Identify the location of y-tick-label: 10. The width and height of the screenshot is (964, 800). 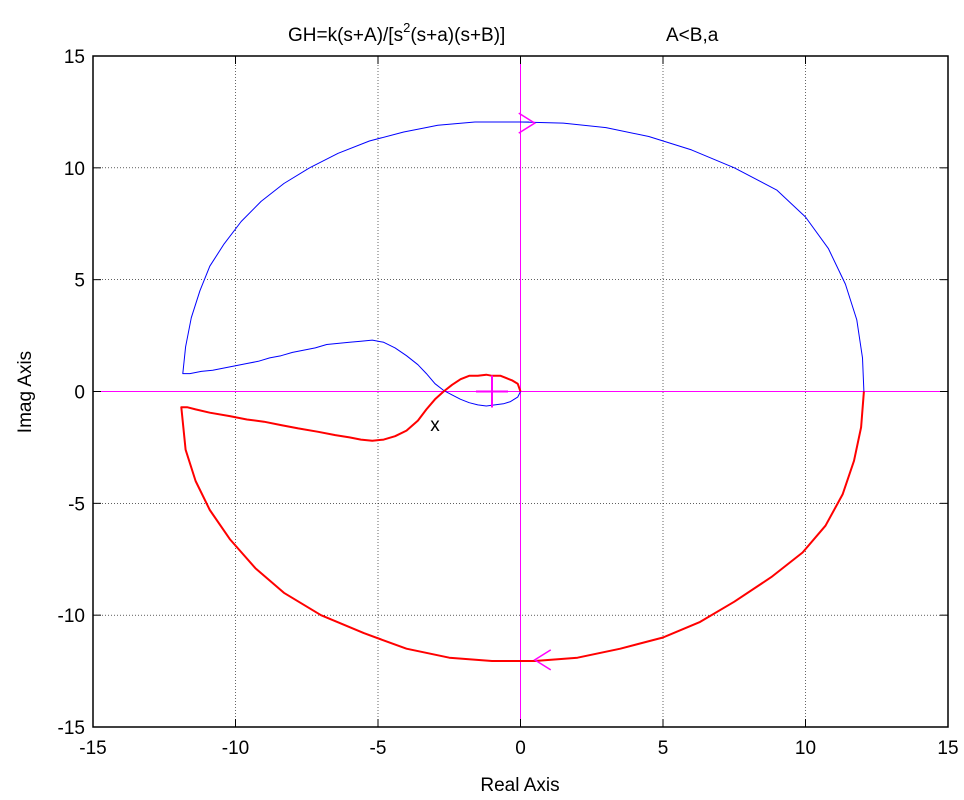
(74, 169).